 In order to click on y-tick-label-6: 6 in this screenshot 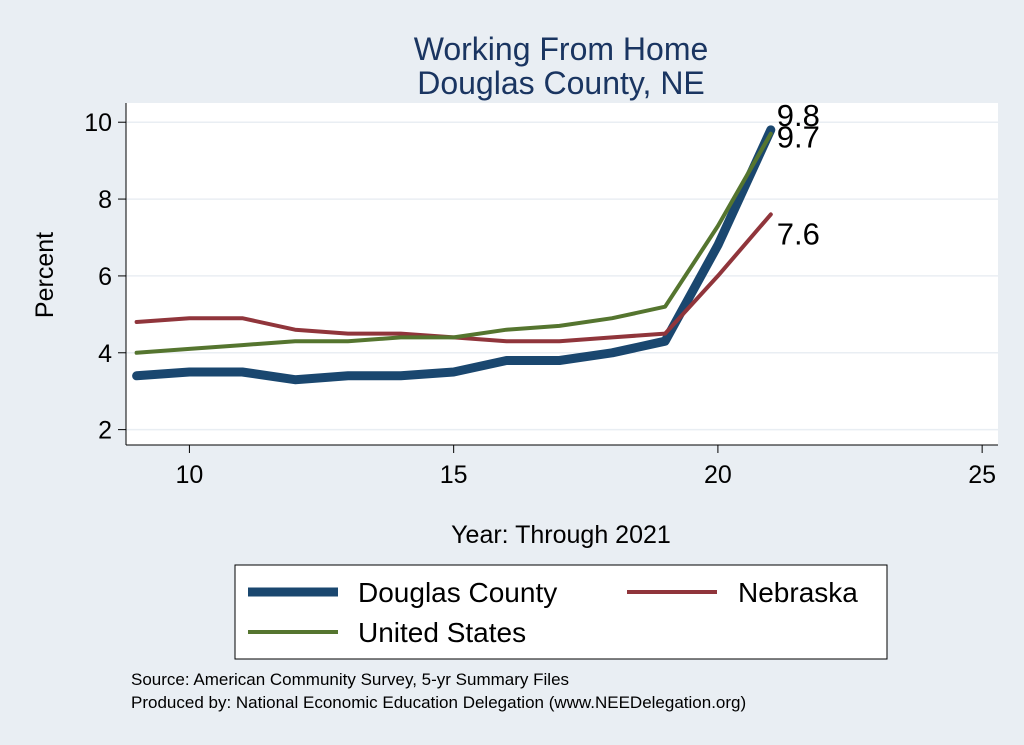, I will do `click(105, 277)`.